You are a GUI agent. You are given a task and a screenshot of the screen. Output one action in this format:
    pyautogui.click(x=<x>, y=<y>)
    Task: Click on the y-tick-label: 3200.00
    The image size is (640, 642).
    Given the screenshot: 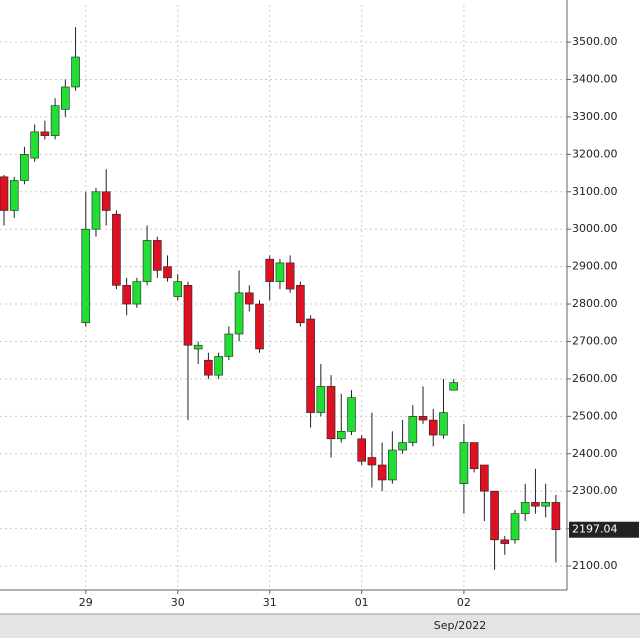 What is the action you would take?
    pyautogui.click(x=595, y=153)
    